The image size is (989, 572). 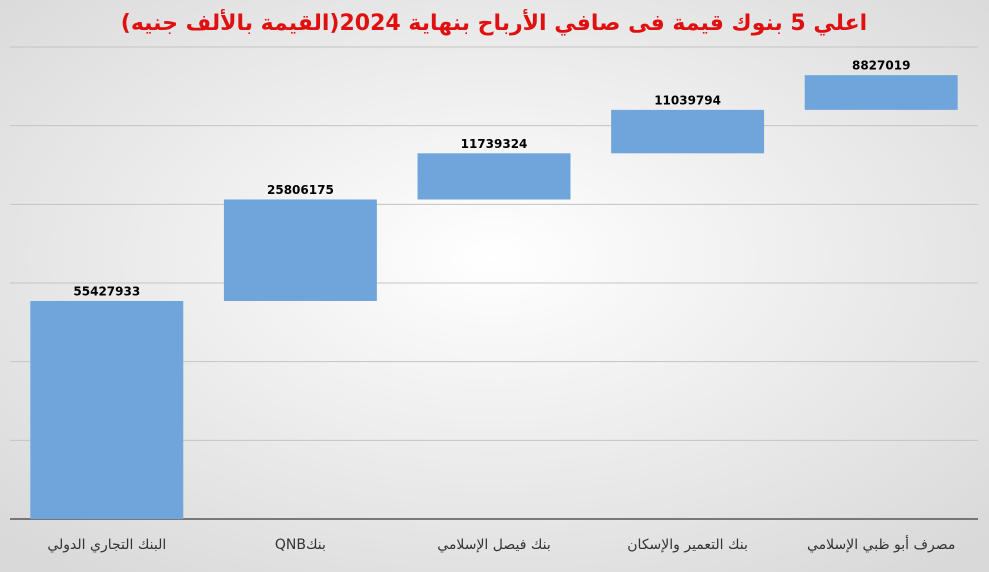 I want to click on data-label: 8827019, so click(x=881, y=66).